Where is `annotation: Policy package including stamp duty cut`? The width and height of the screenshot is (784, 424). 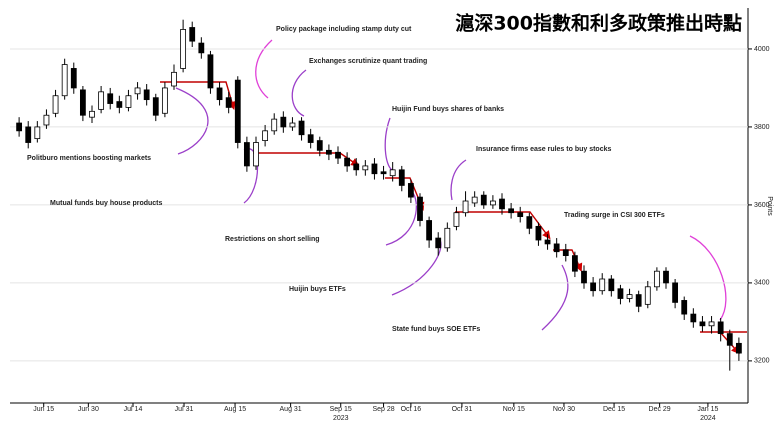 annotation: Policy package including stamp duty cut is located at coordinates (344, 29).